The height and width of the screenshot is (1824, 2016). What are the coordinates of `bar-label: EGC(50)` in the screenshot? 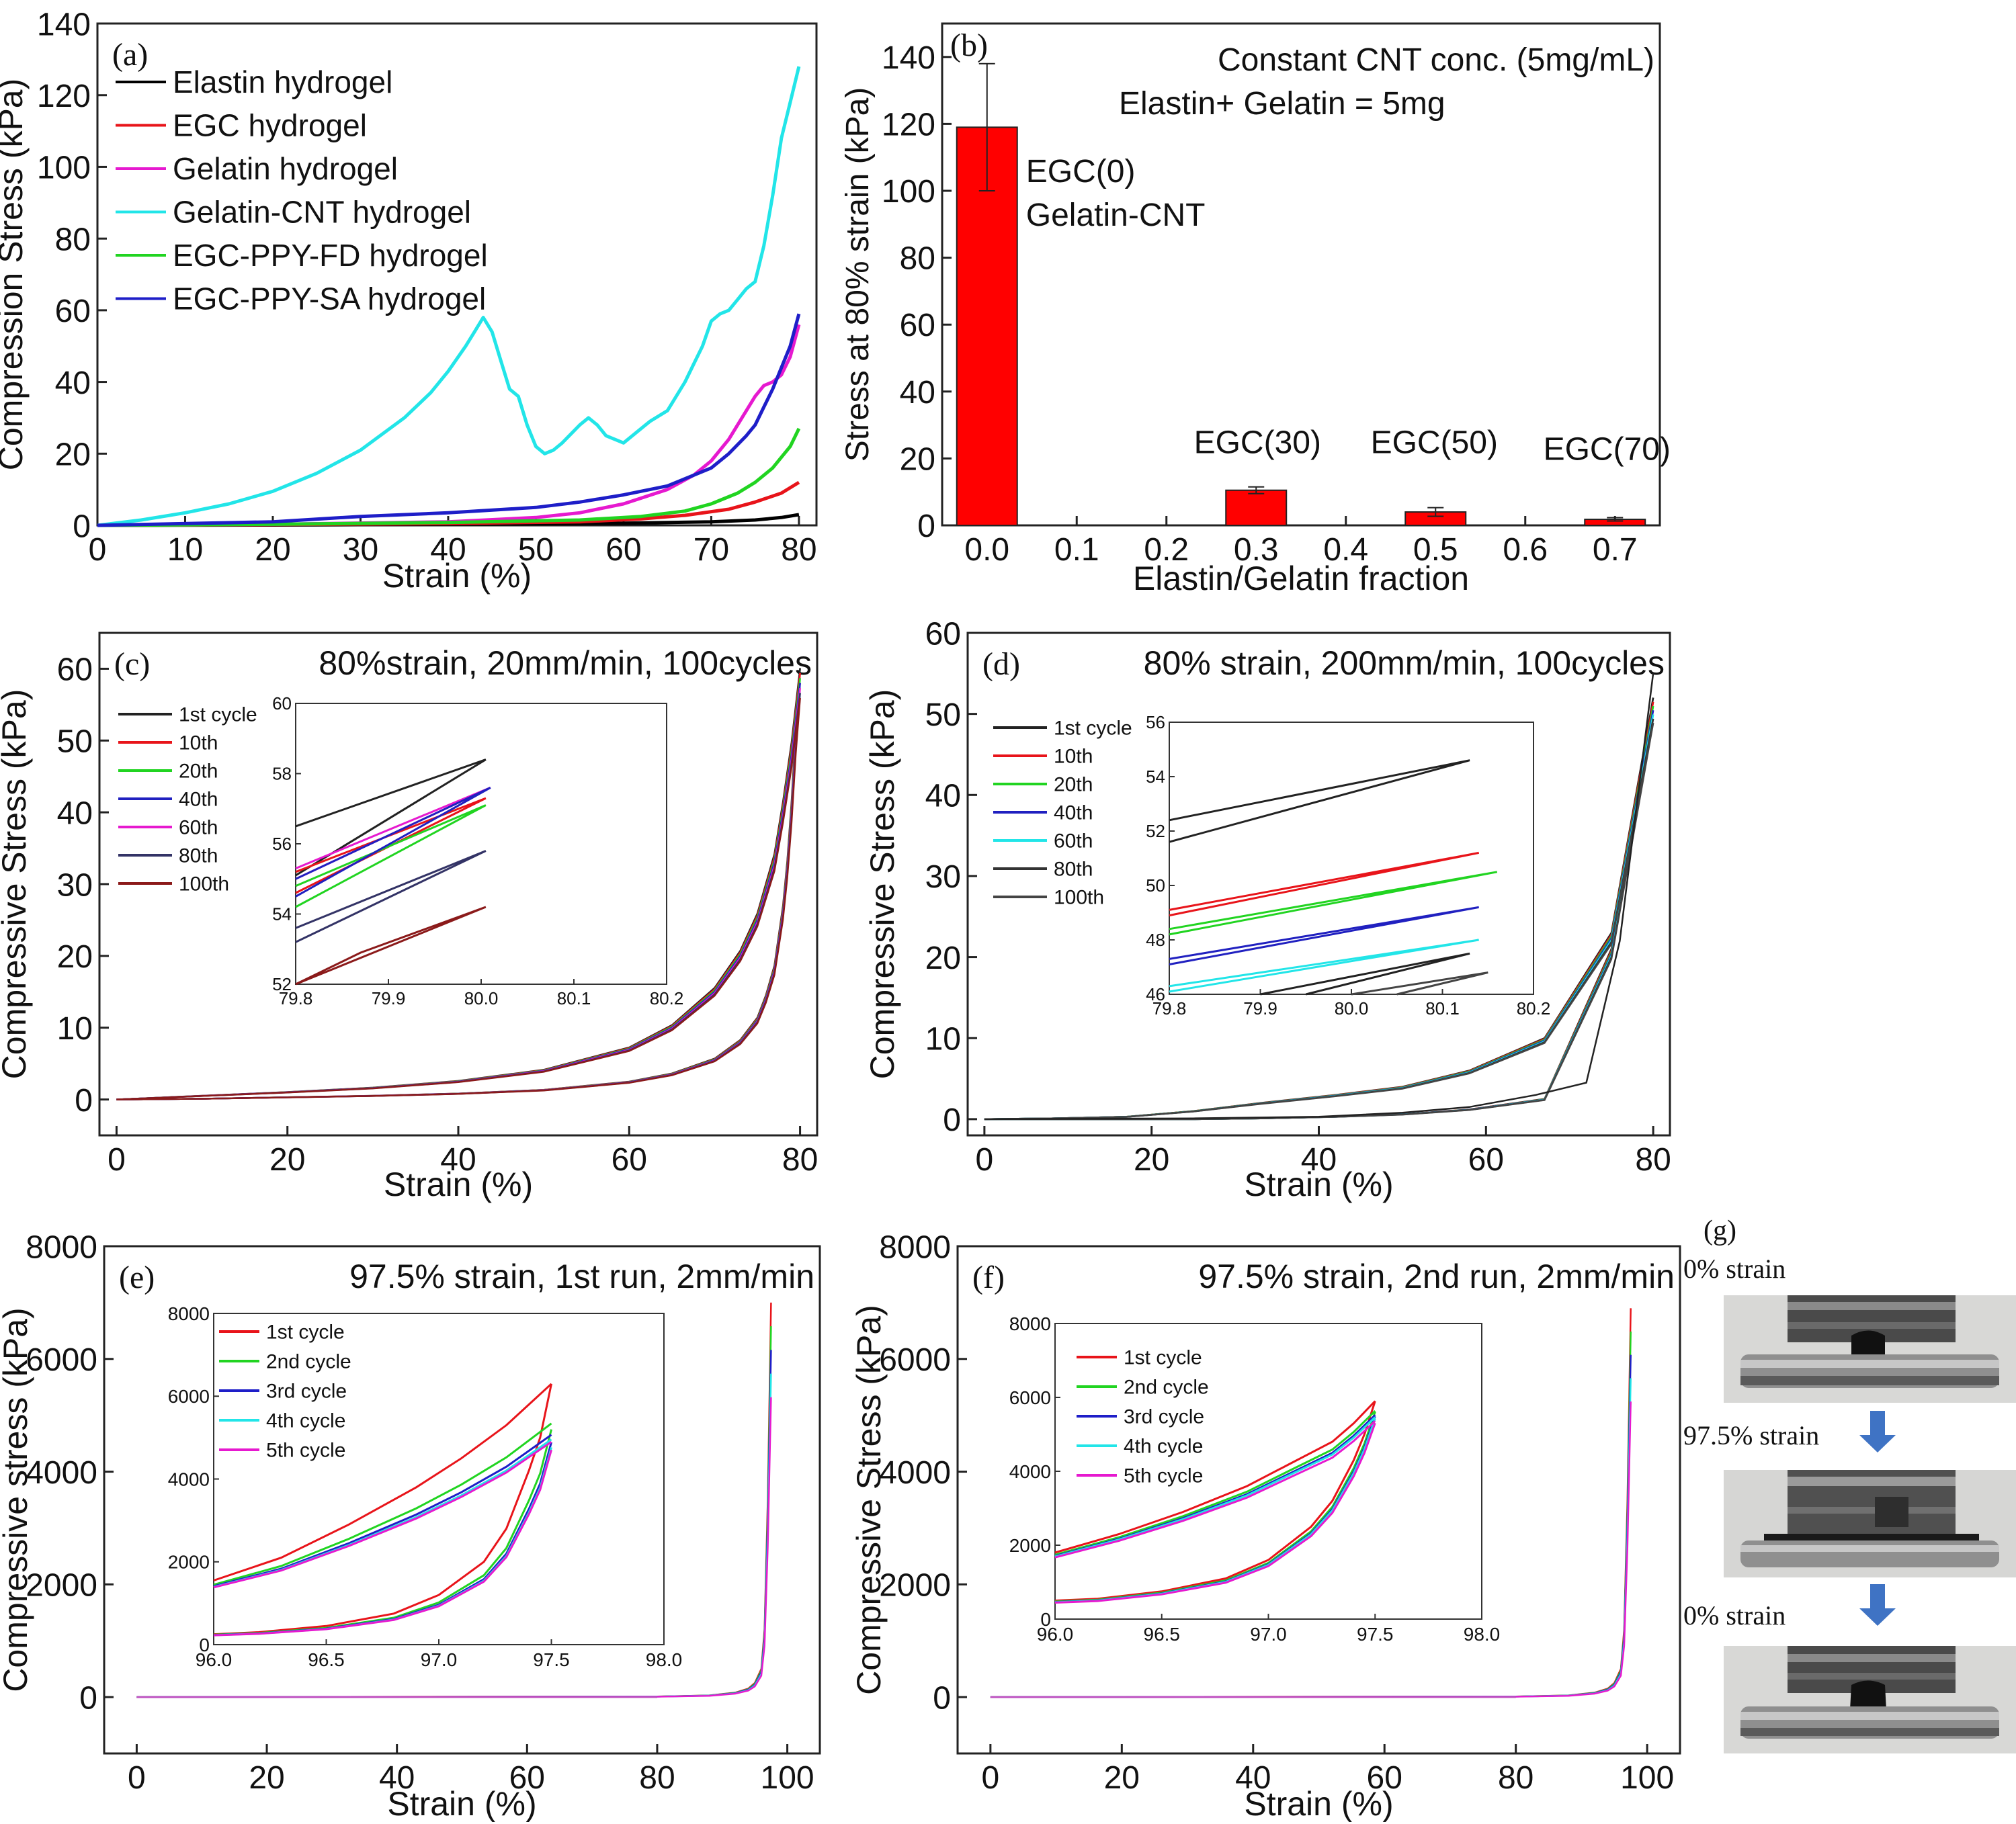 It's located at (1435, 442).